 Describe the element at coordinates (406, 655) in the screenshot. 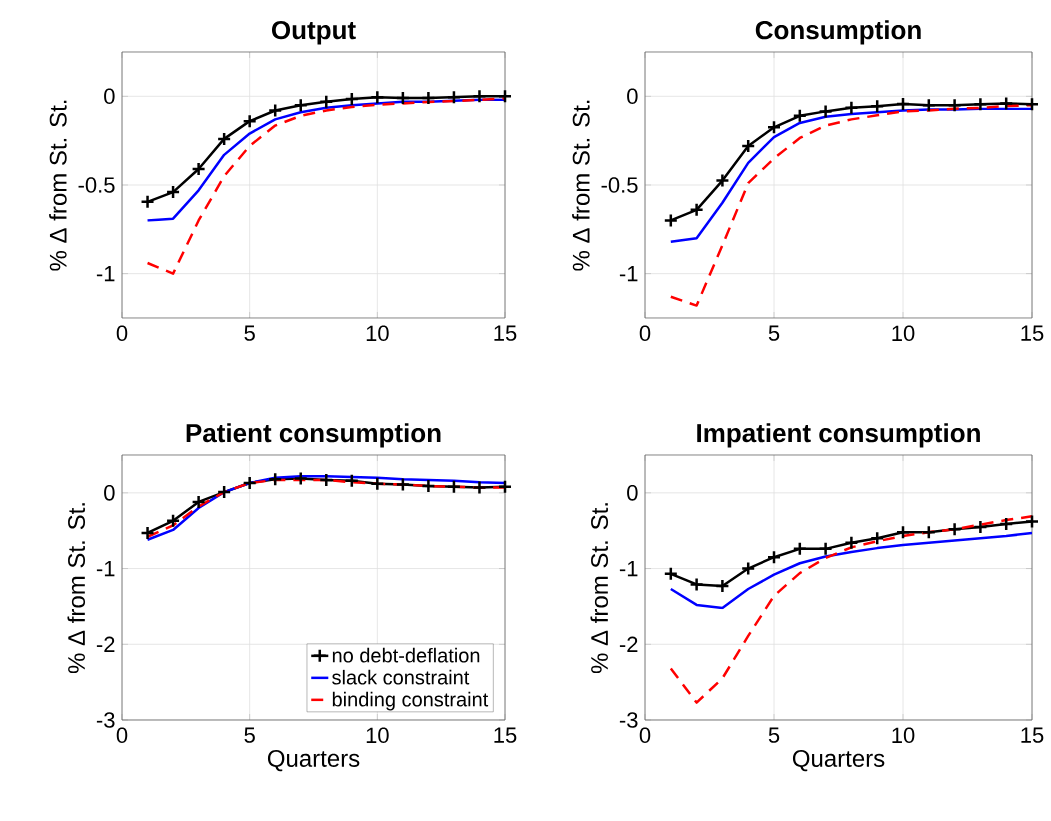

I see `legend-label: no debt-deflation` at that location.